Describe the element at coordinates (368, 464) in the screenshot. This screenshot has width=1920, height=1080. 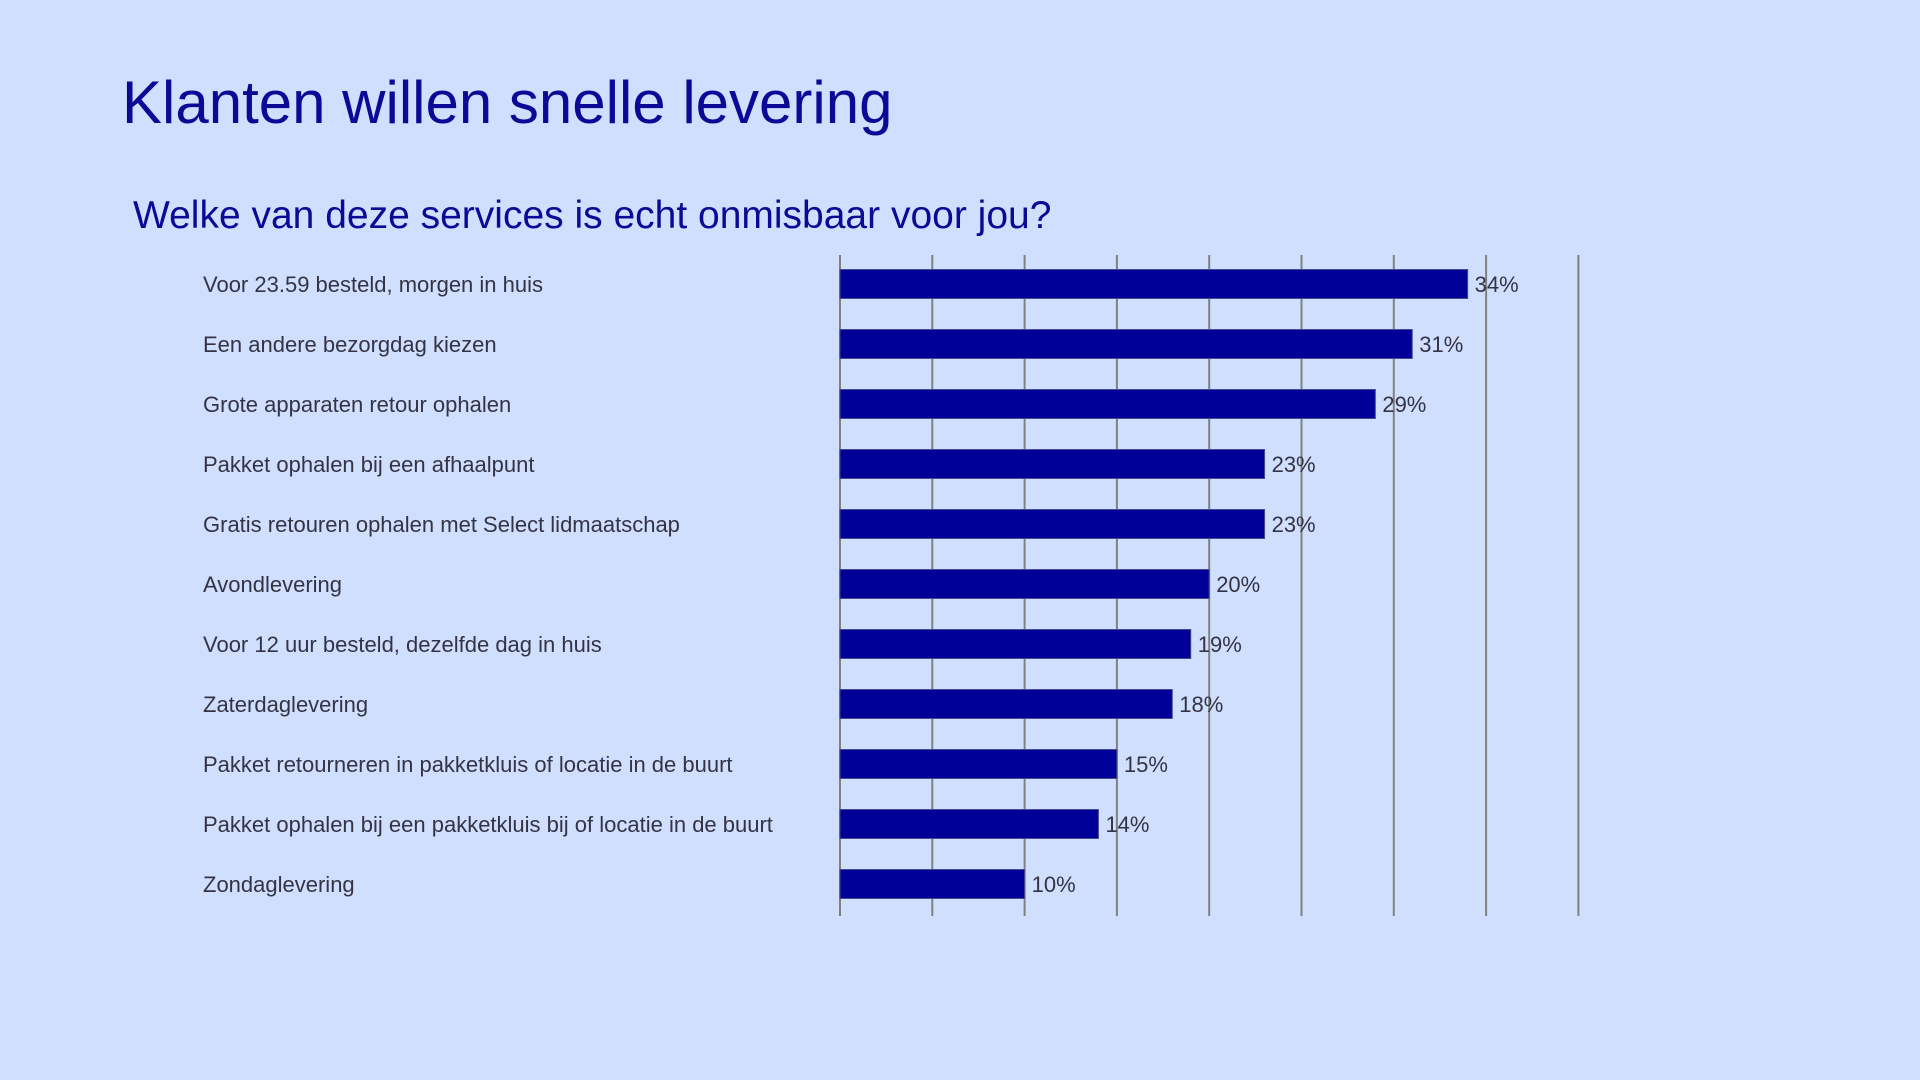
I see `category-label: Pakket ophalen bij een afhaalpunt` at that location.